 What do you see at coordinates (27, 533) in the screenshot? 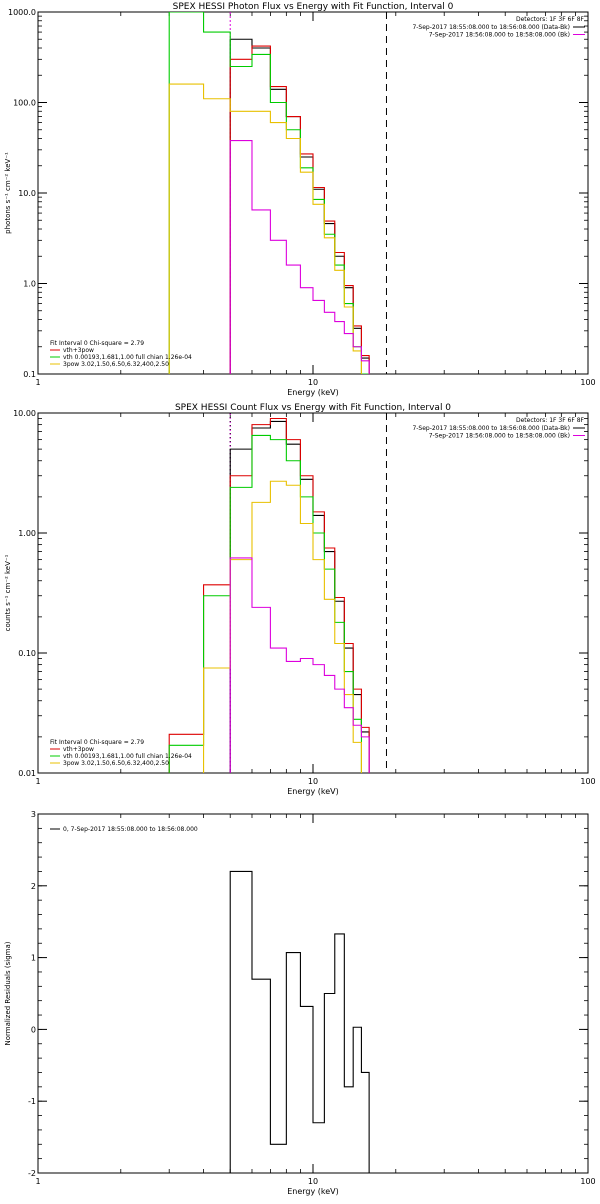
I see `y-tick-label: 1.00` at bounding box center [27, 533].